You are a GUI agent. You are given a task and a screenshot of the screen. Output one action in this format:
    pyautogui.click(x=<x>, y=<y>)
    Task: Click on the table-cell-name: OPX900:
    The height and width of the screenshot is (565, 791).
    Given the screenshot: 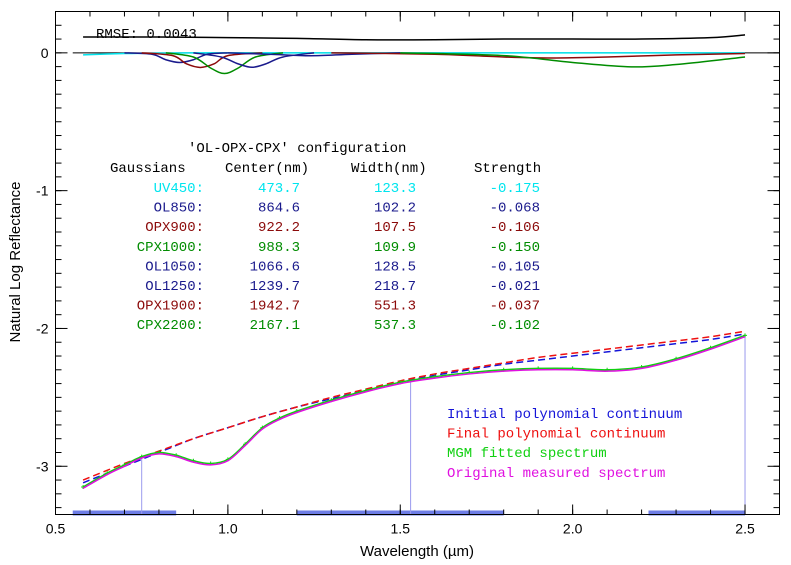 What is the action you would take?
    pyautogui.click(x=174, y=228)
    